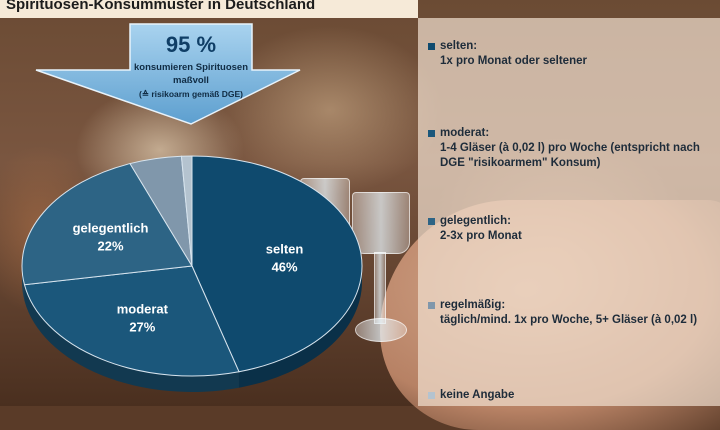 The width and height of the screenshot is (720, 430). I want to click on callout-percent: 95 %, so click(191, 44).